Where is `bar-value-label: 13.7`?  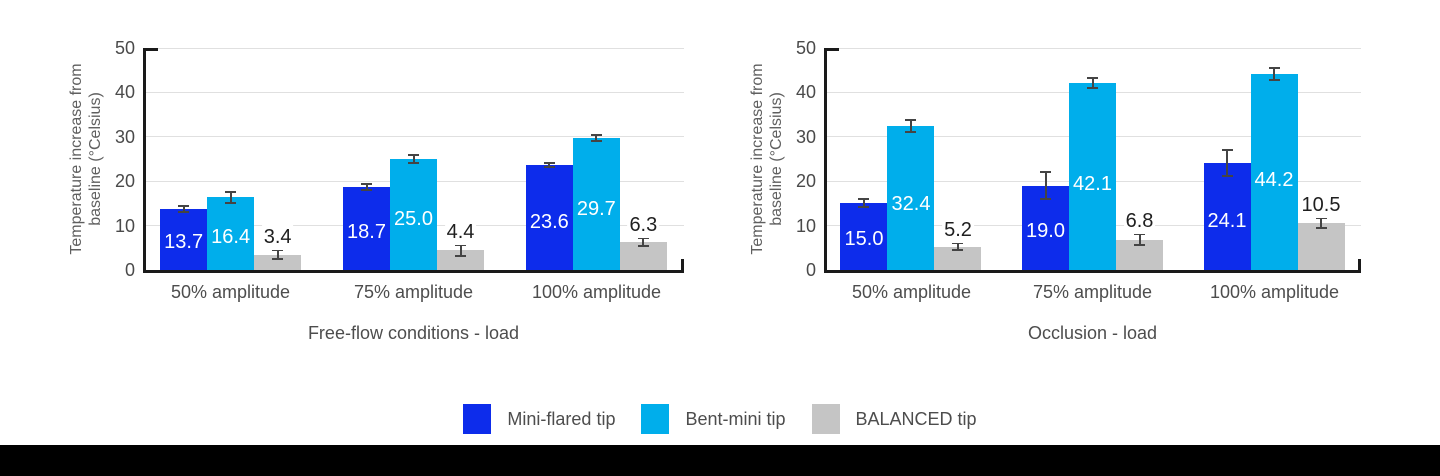
bar-value-label: 13.7 is located at coordinates (184, 242).